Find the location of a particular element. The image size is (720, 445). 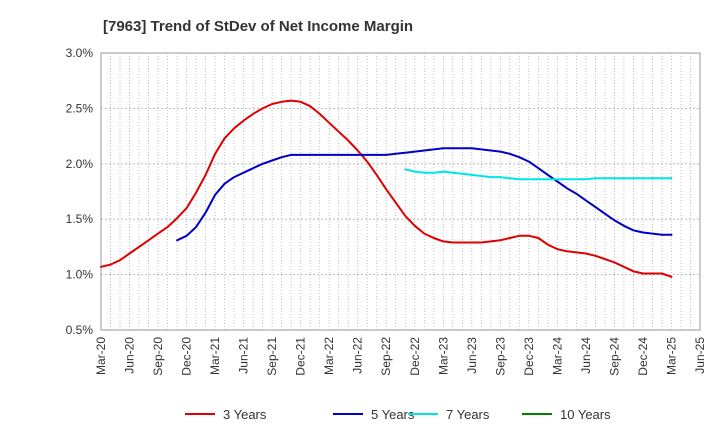

legend-label: 10 Years is located at coordinates (585, 414).